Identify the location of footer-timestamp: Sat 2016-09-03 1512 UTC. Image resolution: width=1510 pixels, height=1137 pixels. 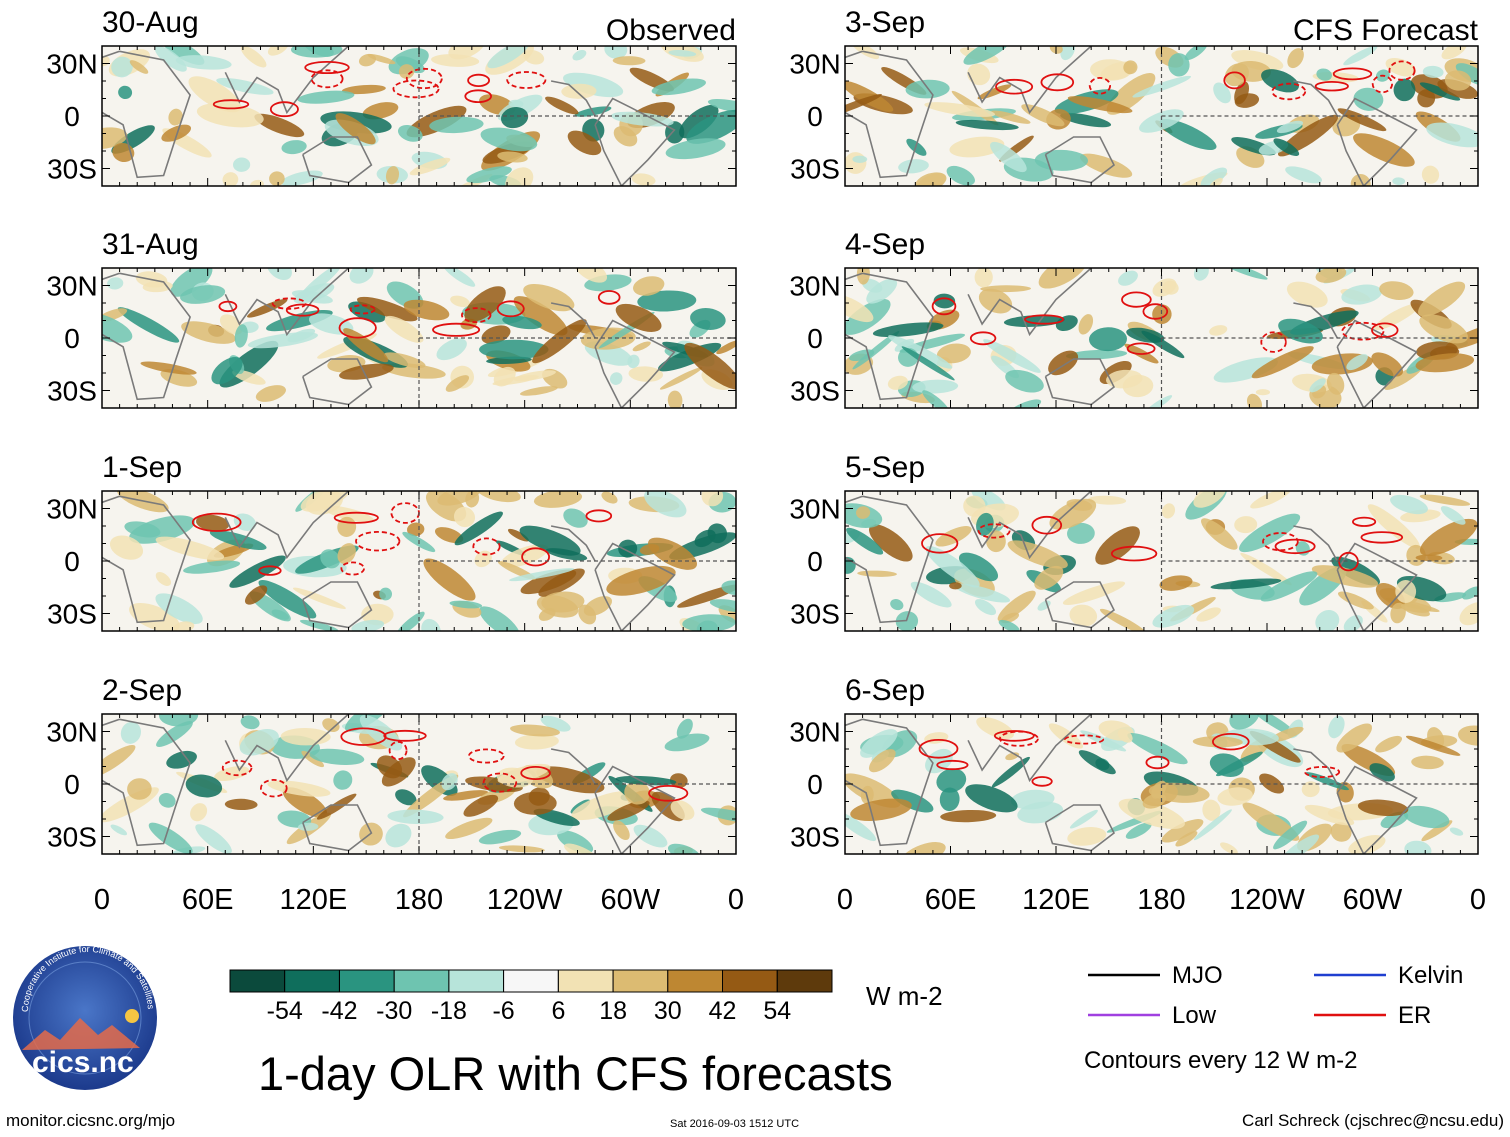
(734, 1124).